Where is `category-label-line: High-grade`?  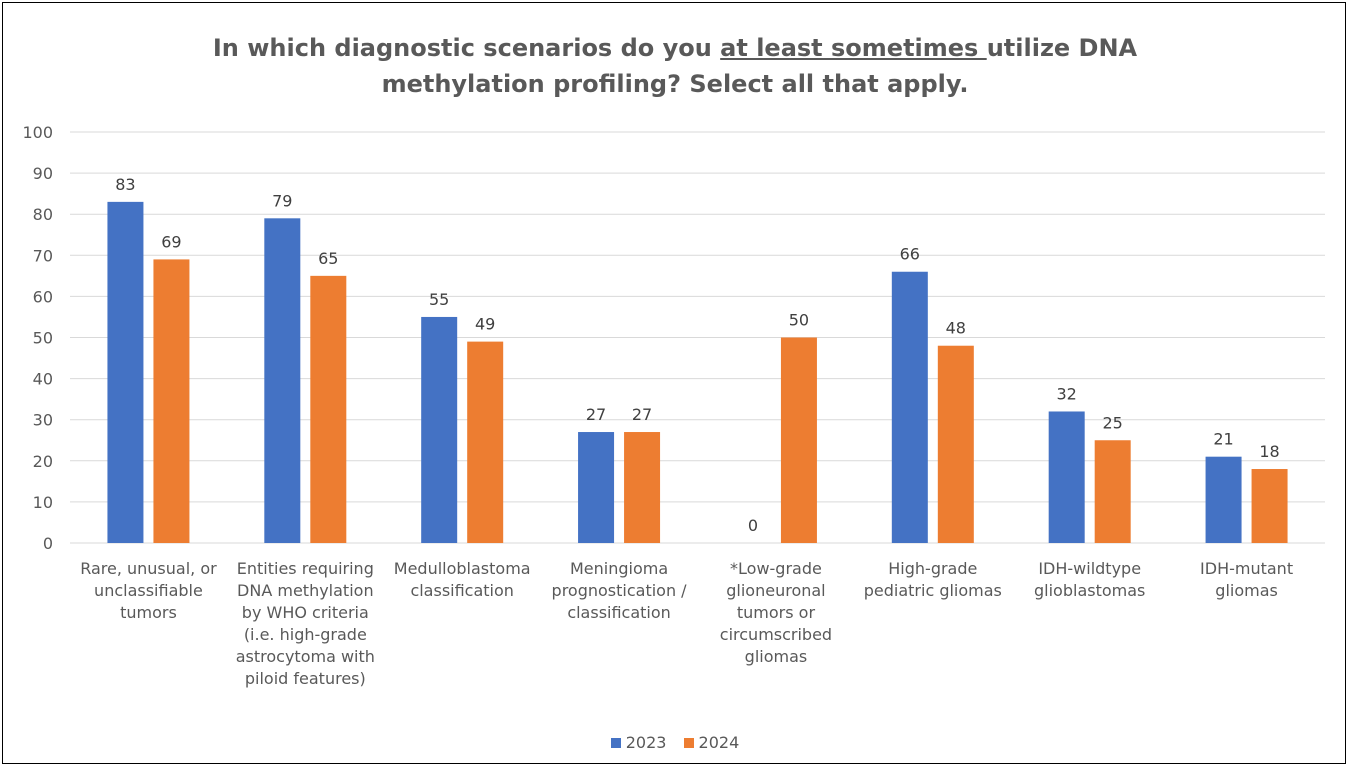 category-label-line: High-grade is located at coordinates (933, 569).